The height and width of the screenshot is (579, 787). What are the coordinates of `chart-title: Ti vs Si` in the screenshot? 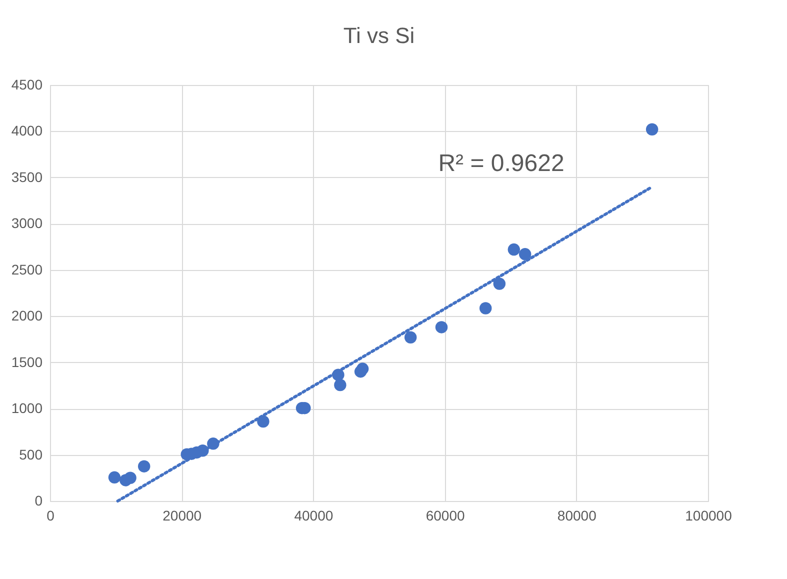 It's located at (379, 35).